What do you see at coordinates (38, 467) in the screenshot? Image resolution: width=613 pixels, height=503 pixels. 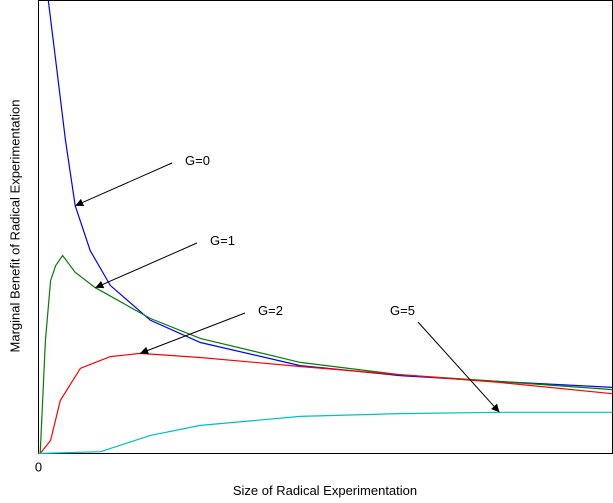 I see `x-tick-label: 0` at bounding box center [38, 467].